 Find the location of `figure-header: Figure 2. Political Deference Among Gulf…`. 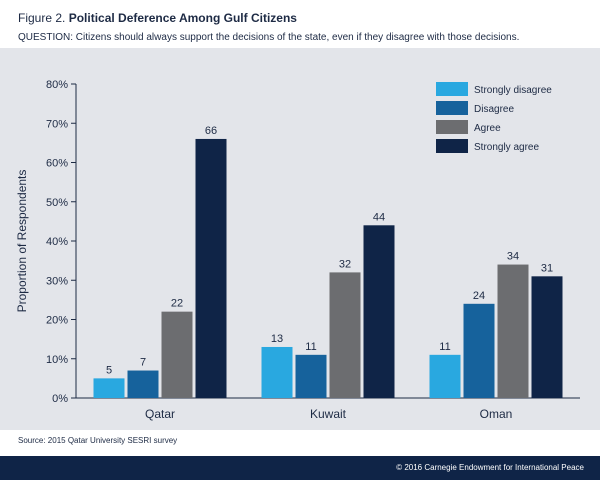

figure-header: Figure 2. Political Deference Among Gulf… is located at coordinates (303, 27).